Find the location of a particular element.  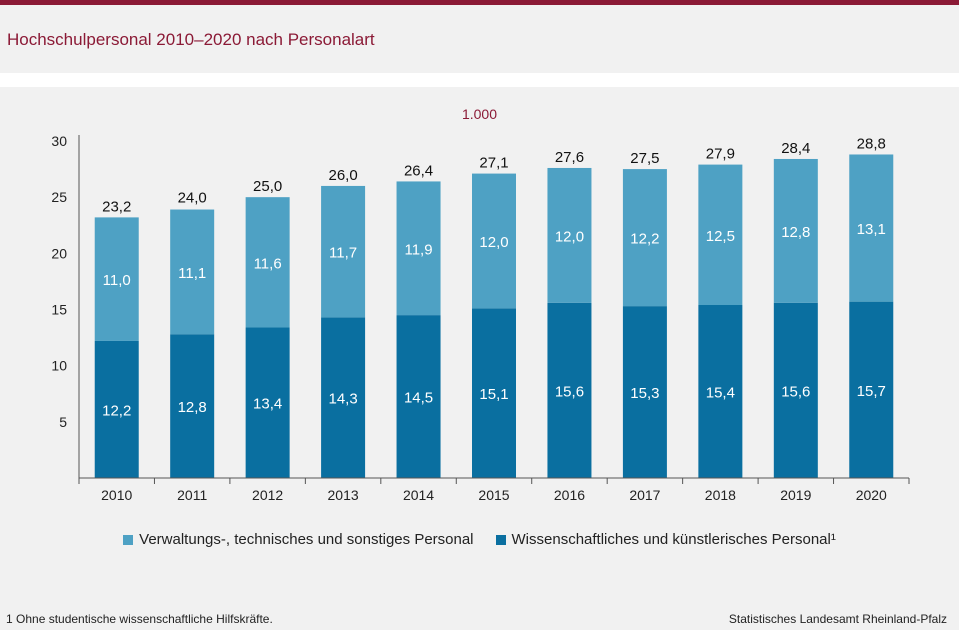

bar-total-label: 26,4 is located at coordinates (418, 170).